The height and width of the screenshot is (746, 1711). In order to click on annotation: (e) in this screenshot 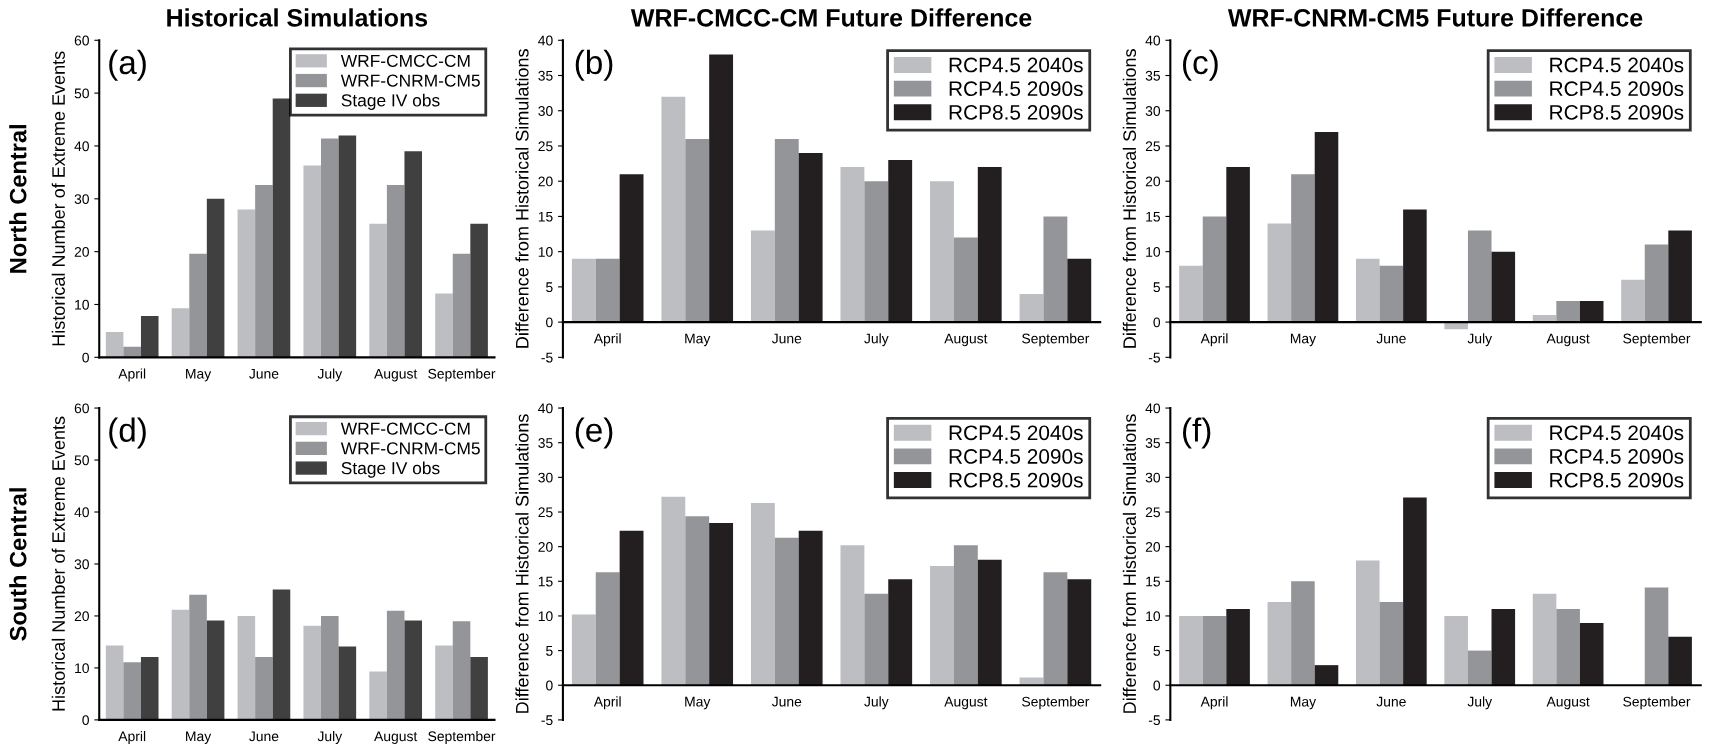, I will do `click(594, 433)`.